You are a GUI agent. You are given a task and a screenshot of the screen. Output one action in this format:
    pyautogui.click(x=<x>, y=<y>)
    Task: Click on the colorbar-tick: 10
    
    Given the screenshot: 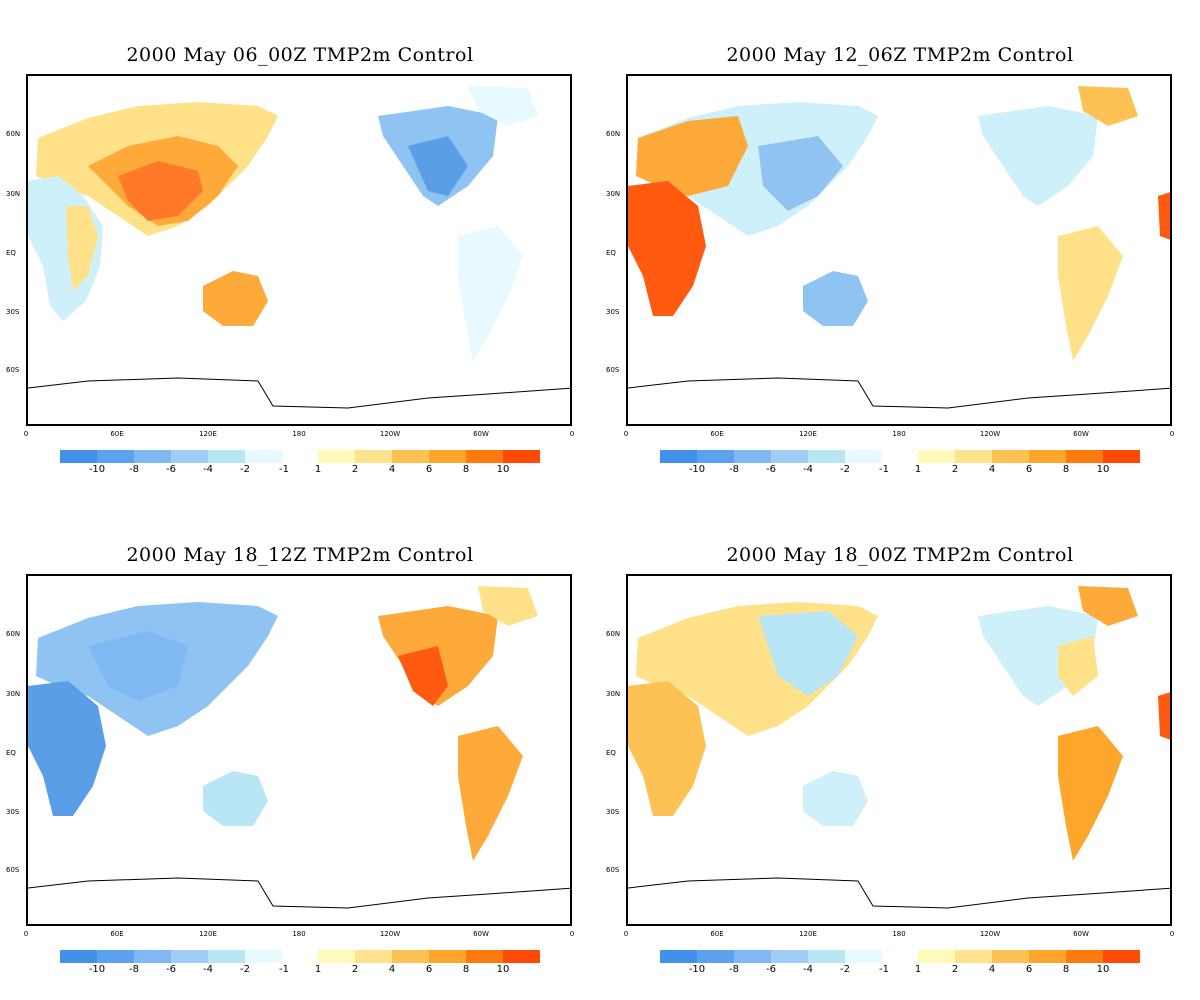 What is the action you would take?
    pyautogui.click(x=503, y=469)
    